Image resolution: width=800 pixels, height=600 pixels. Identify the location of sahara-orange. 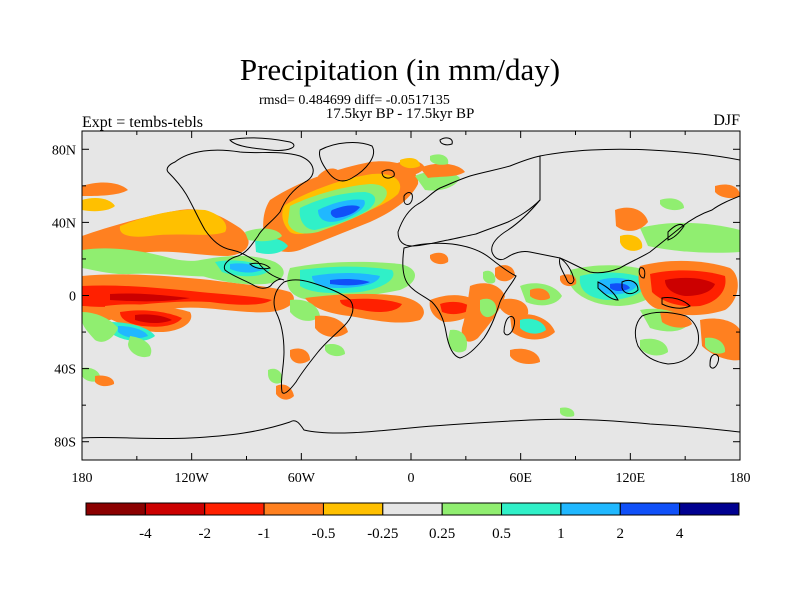
(439, 258).